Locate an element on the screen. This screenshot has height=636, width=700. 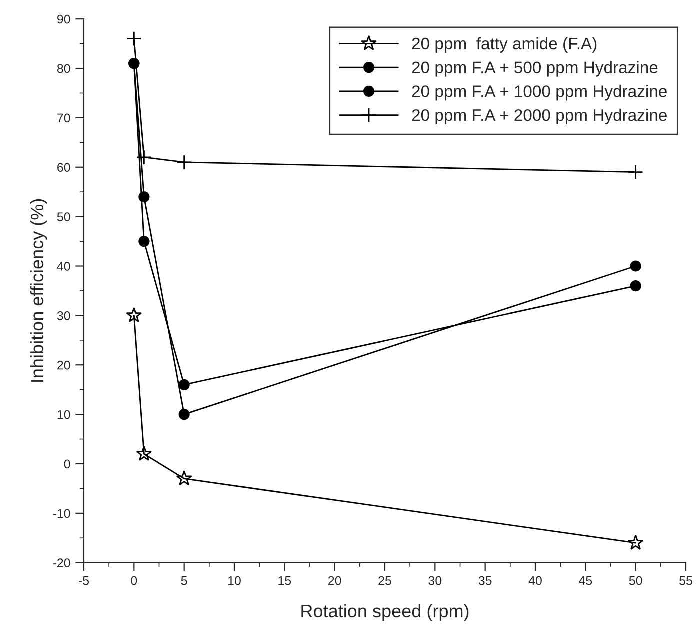
y-tick-label: 60 is located at coordinates (64, 167).